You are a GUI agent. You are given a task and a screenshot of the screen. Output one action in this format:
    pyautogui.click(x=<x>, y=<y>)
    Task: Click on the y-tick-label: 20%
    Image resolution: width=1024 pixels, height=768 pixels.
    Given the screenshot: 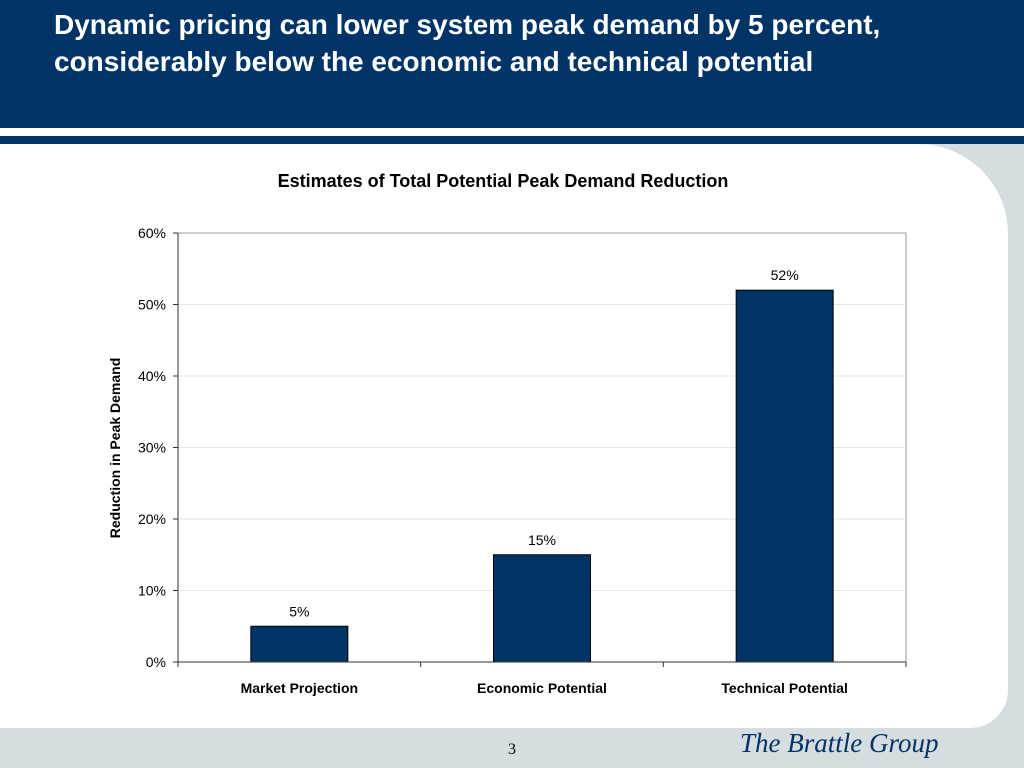 What is the action you would take?
    pyautogui.click(x=152, y=519)
    